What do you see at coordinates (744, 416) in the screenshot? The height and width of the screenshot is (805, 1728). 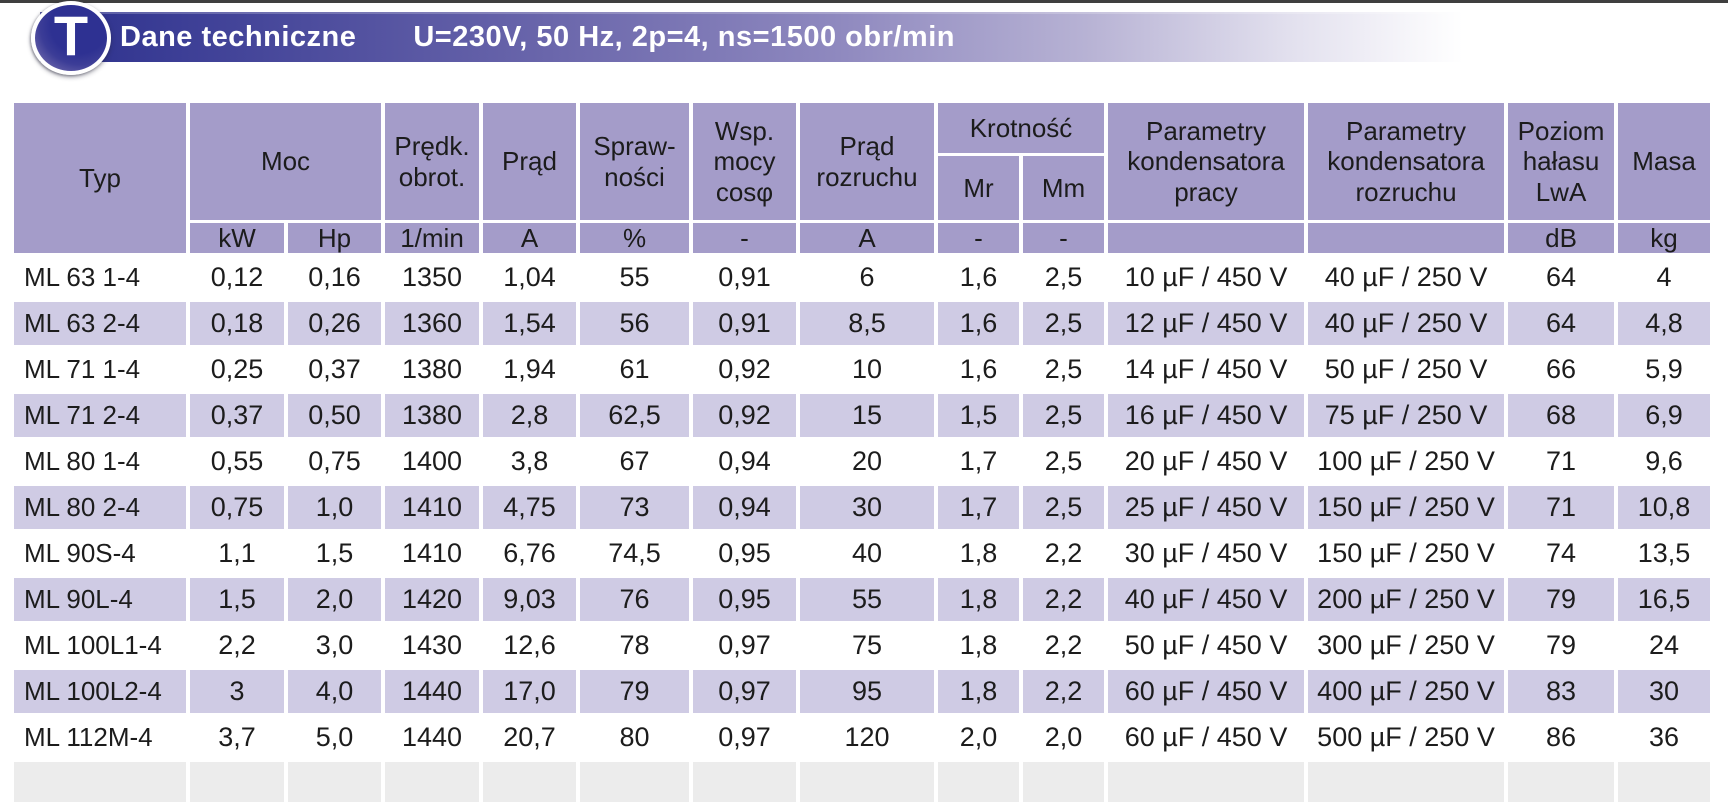 I see `cell-value: 0,92` at bounding box center [744, 416].